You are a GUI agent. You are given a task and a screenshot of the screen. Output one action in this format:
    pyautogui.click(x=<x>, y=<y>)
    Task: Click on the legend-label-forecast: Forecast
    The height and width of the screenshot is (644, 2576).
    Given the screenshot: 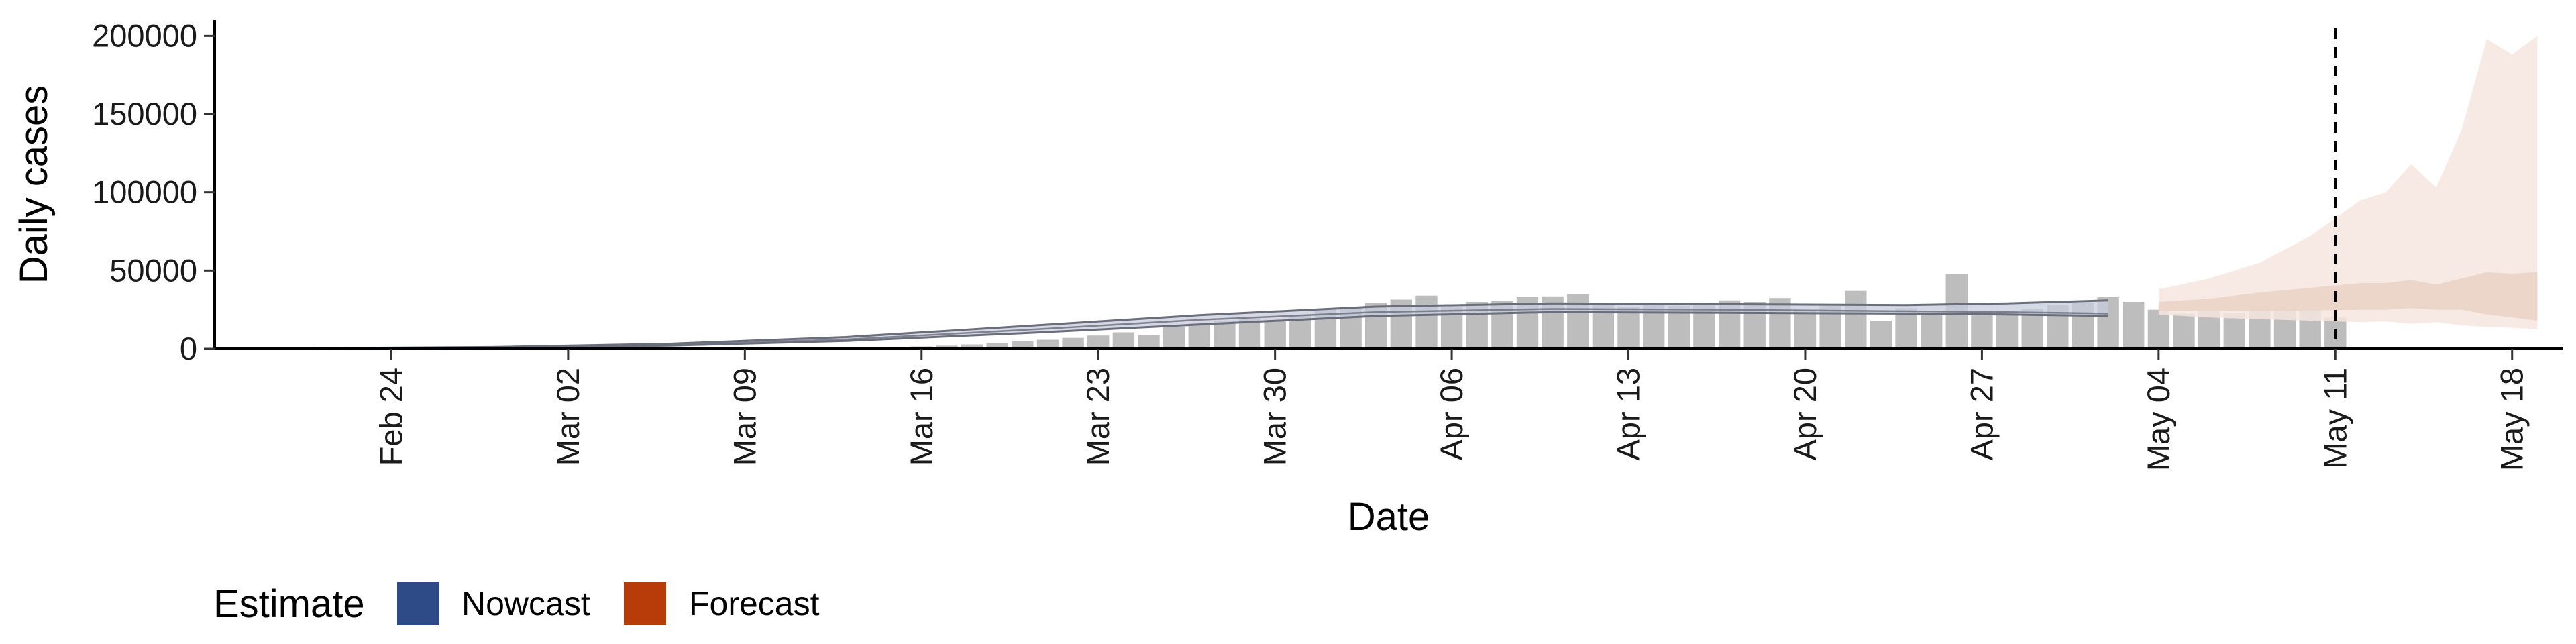 What is the action you would take?
    pyautogui.click(x=754, y=604)
    